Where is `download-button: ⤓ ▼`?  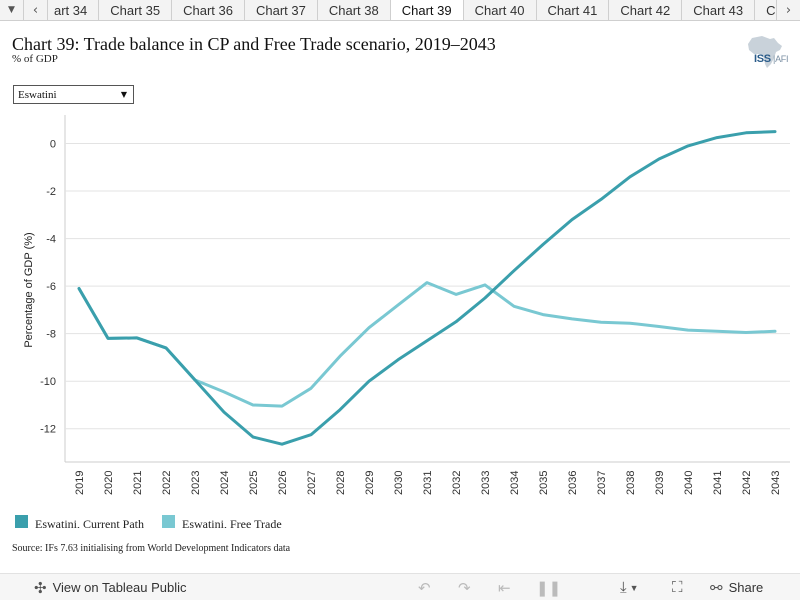 download-button: ⤓ ▼ is located at coordinates (629, 587).